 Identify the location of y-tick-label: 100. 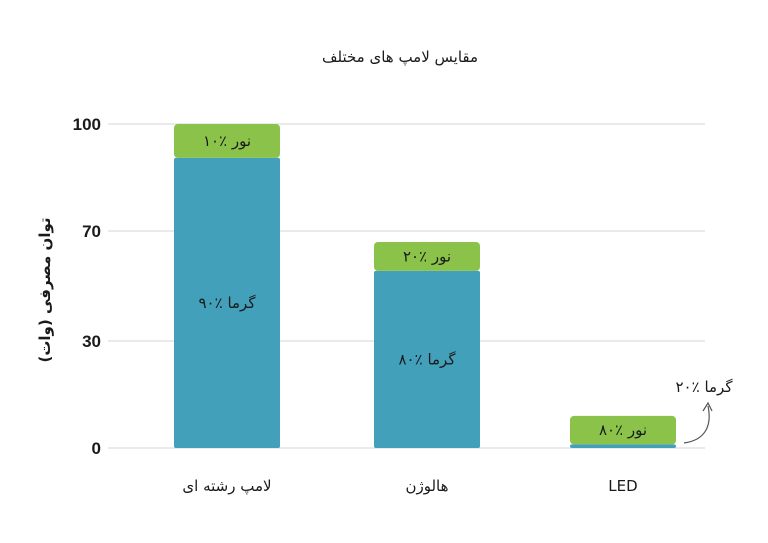
(87, 124).